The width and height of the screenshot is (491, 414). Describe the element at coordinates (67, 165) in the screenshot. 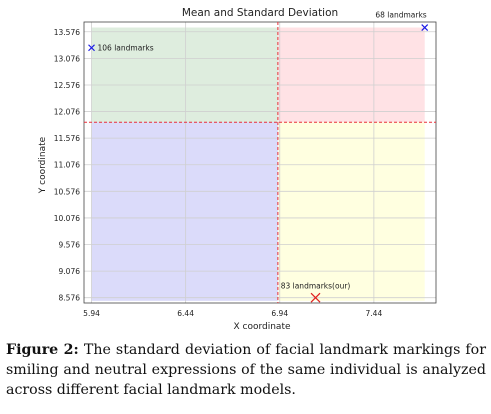

I see `y-tick-label: 11.076` at that location.